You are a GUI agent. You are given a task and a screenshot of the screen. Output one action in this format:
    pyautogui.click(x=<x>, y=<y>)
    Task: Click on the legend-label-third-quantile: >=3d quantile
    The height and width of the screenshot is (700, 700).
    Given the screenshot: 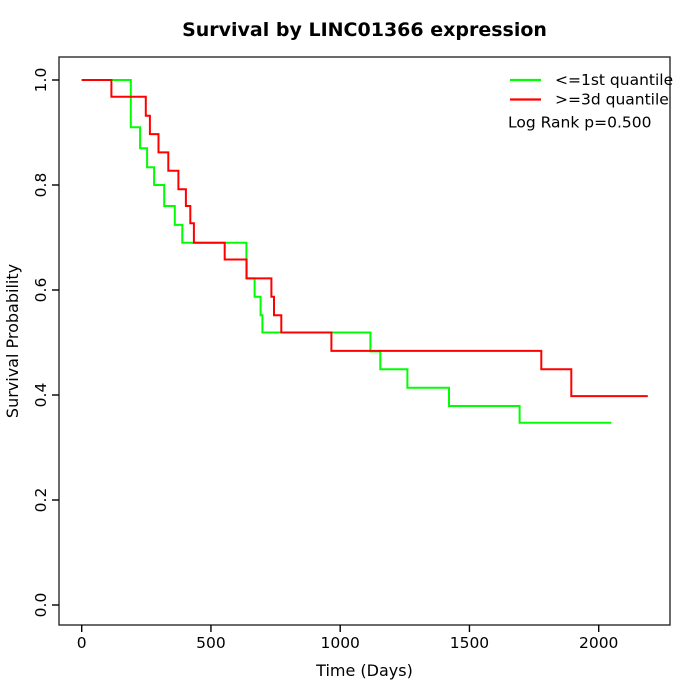 What is the action you would take?
    pyautogui.click(x=612, y=100)
    